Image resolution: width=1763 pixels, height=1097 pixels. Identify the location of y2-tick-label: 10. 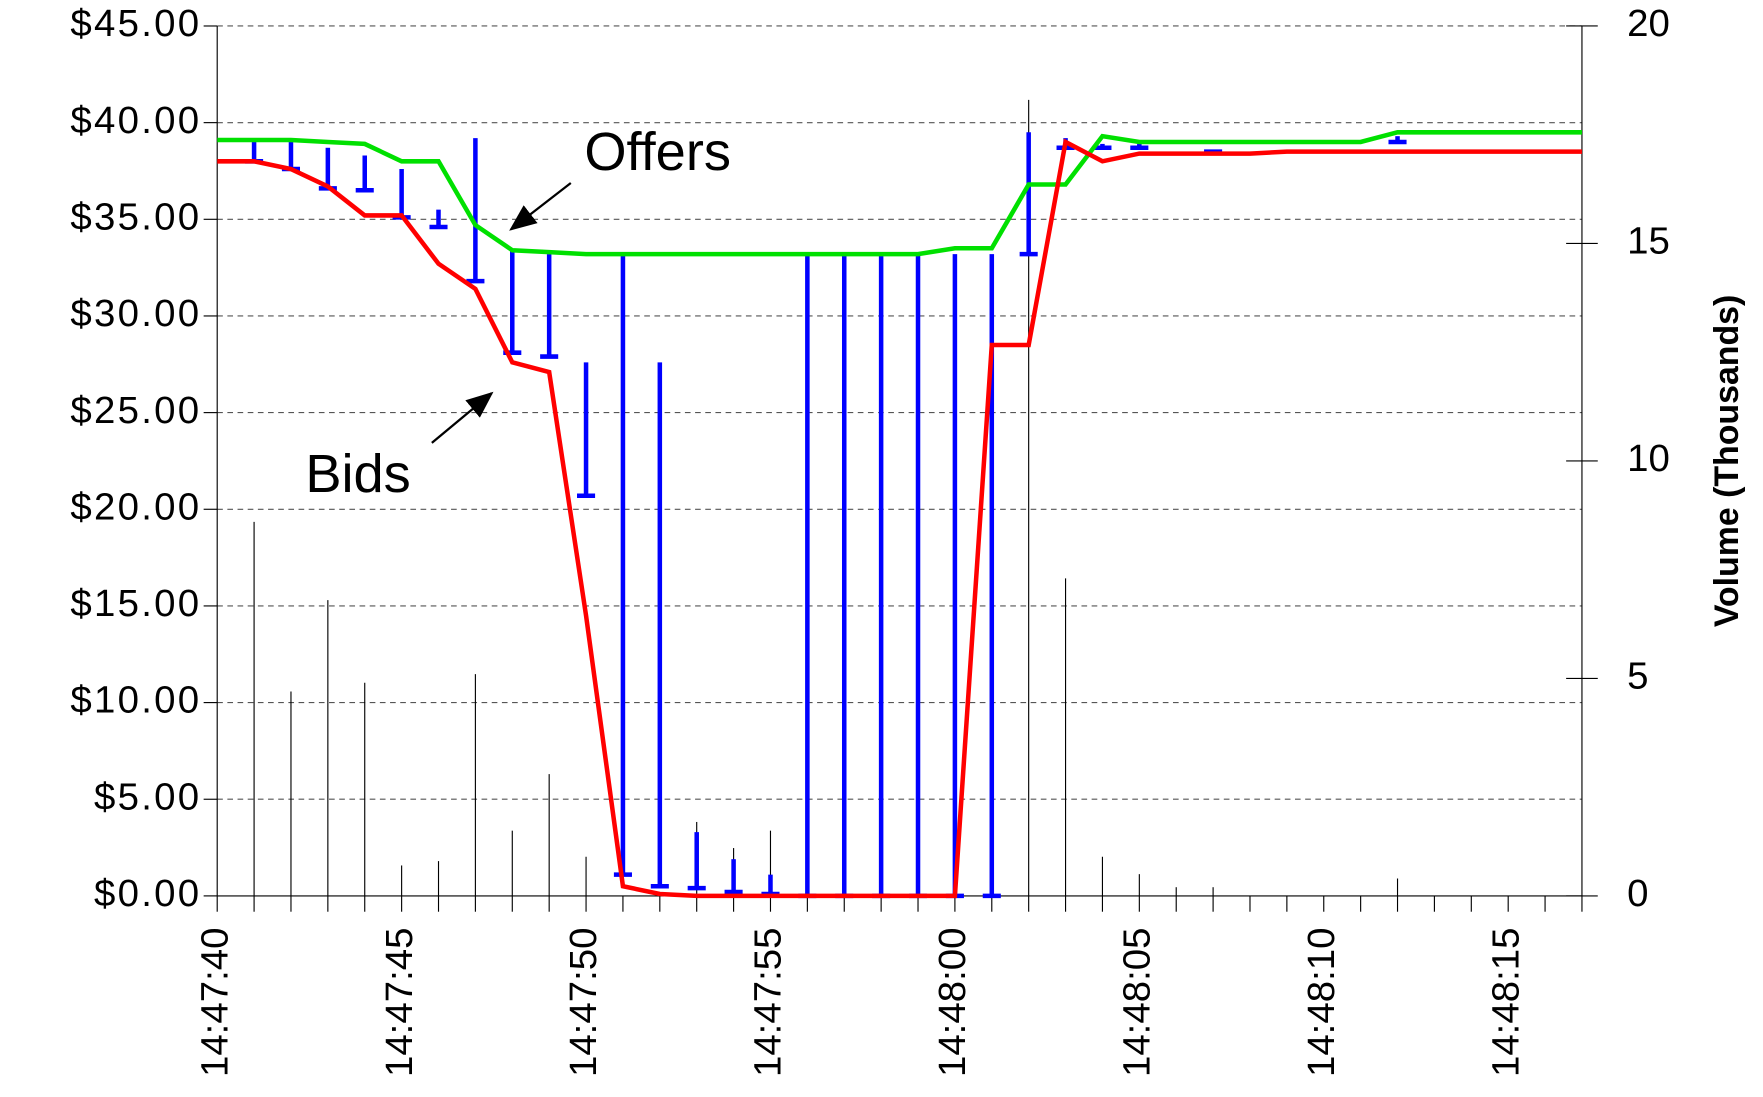
(1648, 458).